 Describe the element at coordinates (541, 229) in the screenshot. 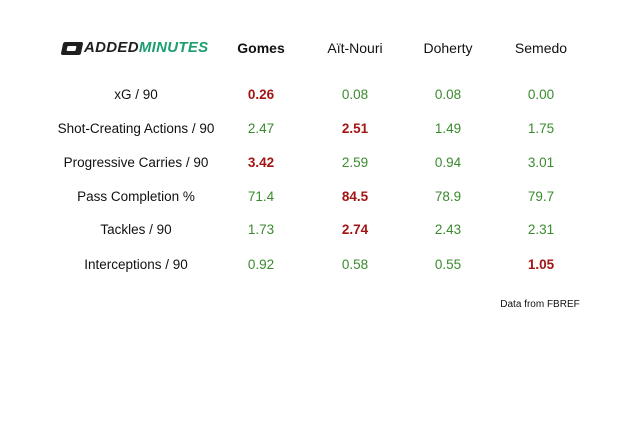

I see `value-tackles-semedo: 2.31` at that location.